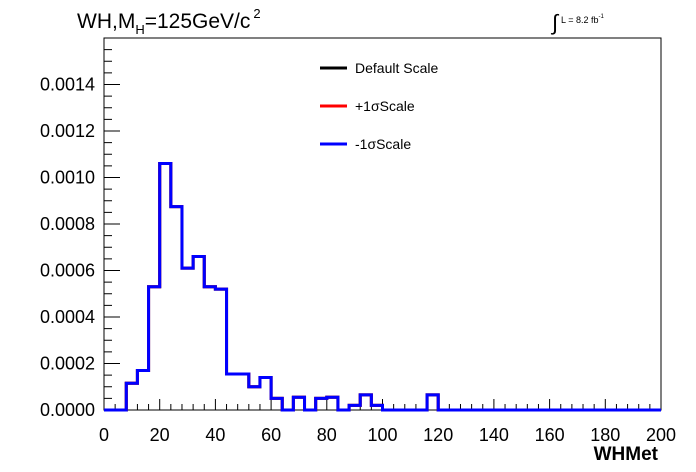 Image resolution: width=696 pixels, height=472 pixels. What do you see at coordinates (67, 131) in the screenshot?
I see `y-tick-label: 0.0012` at bounding box center [67, 131].